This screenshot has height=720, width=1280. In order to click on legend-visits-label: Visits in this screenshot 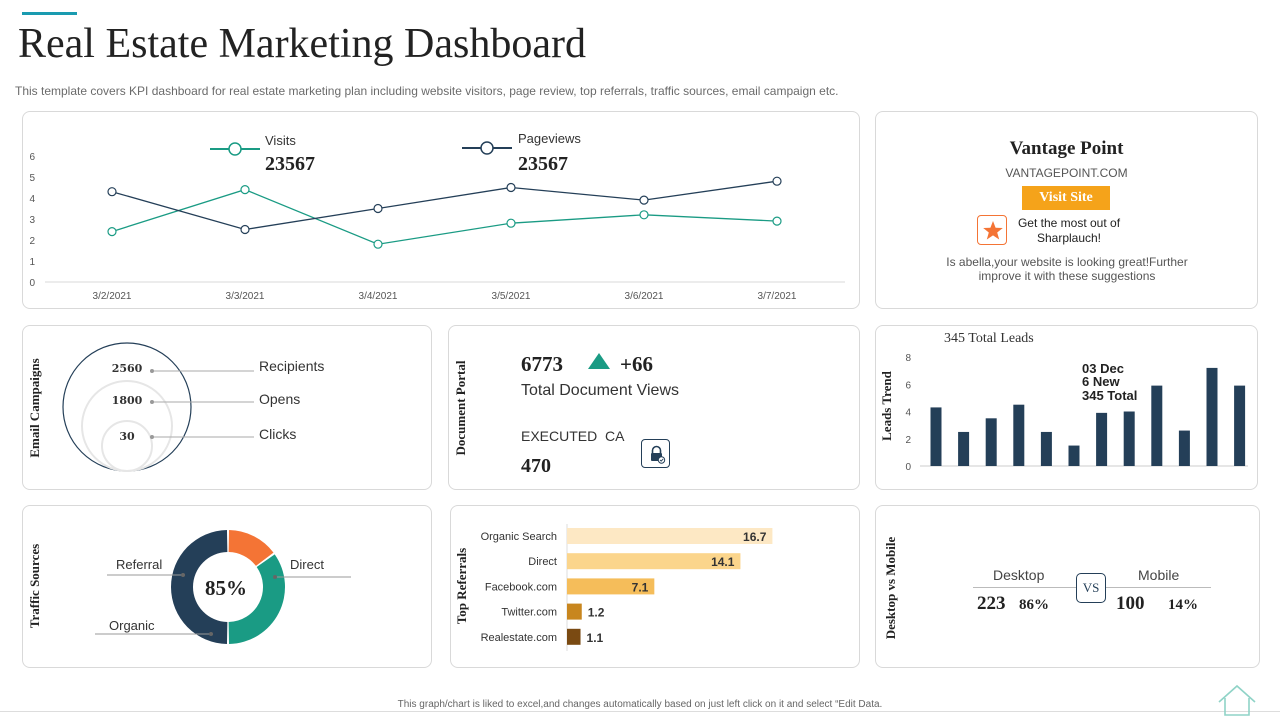, I will do `click(280, 140)`.